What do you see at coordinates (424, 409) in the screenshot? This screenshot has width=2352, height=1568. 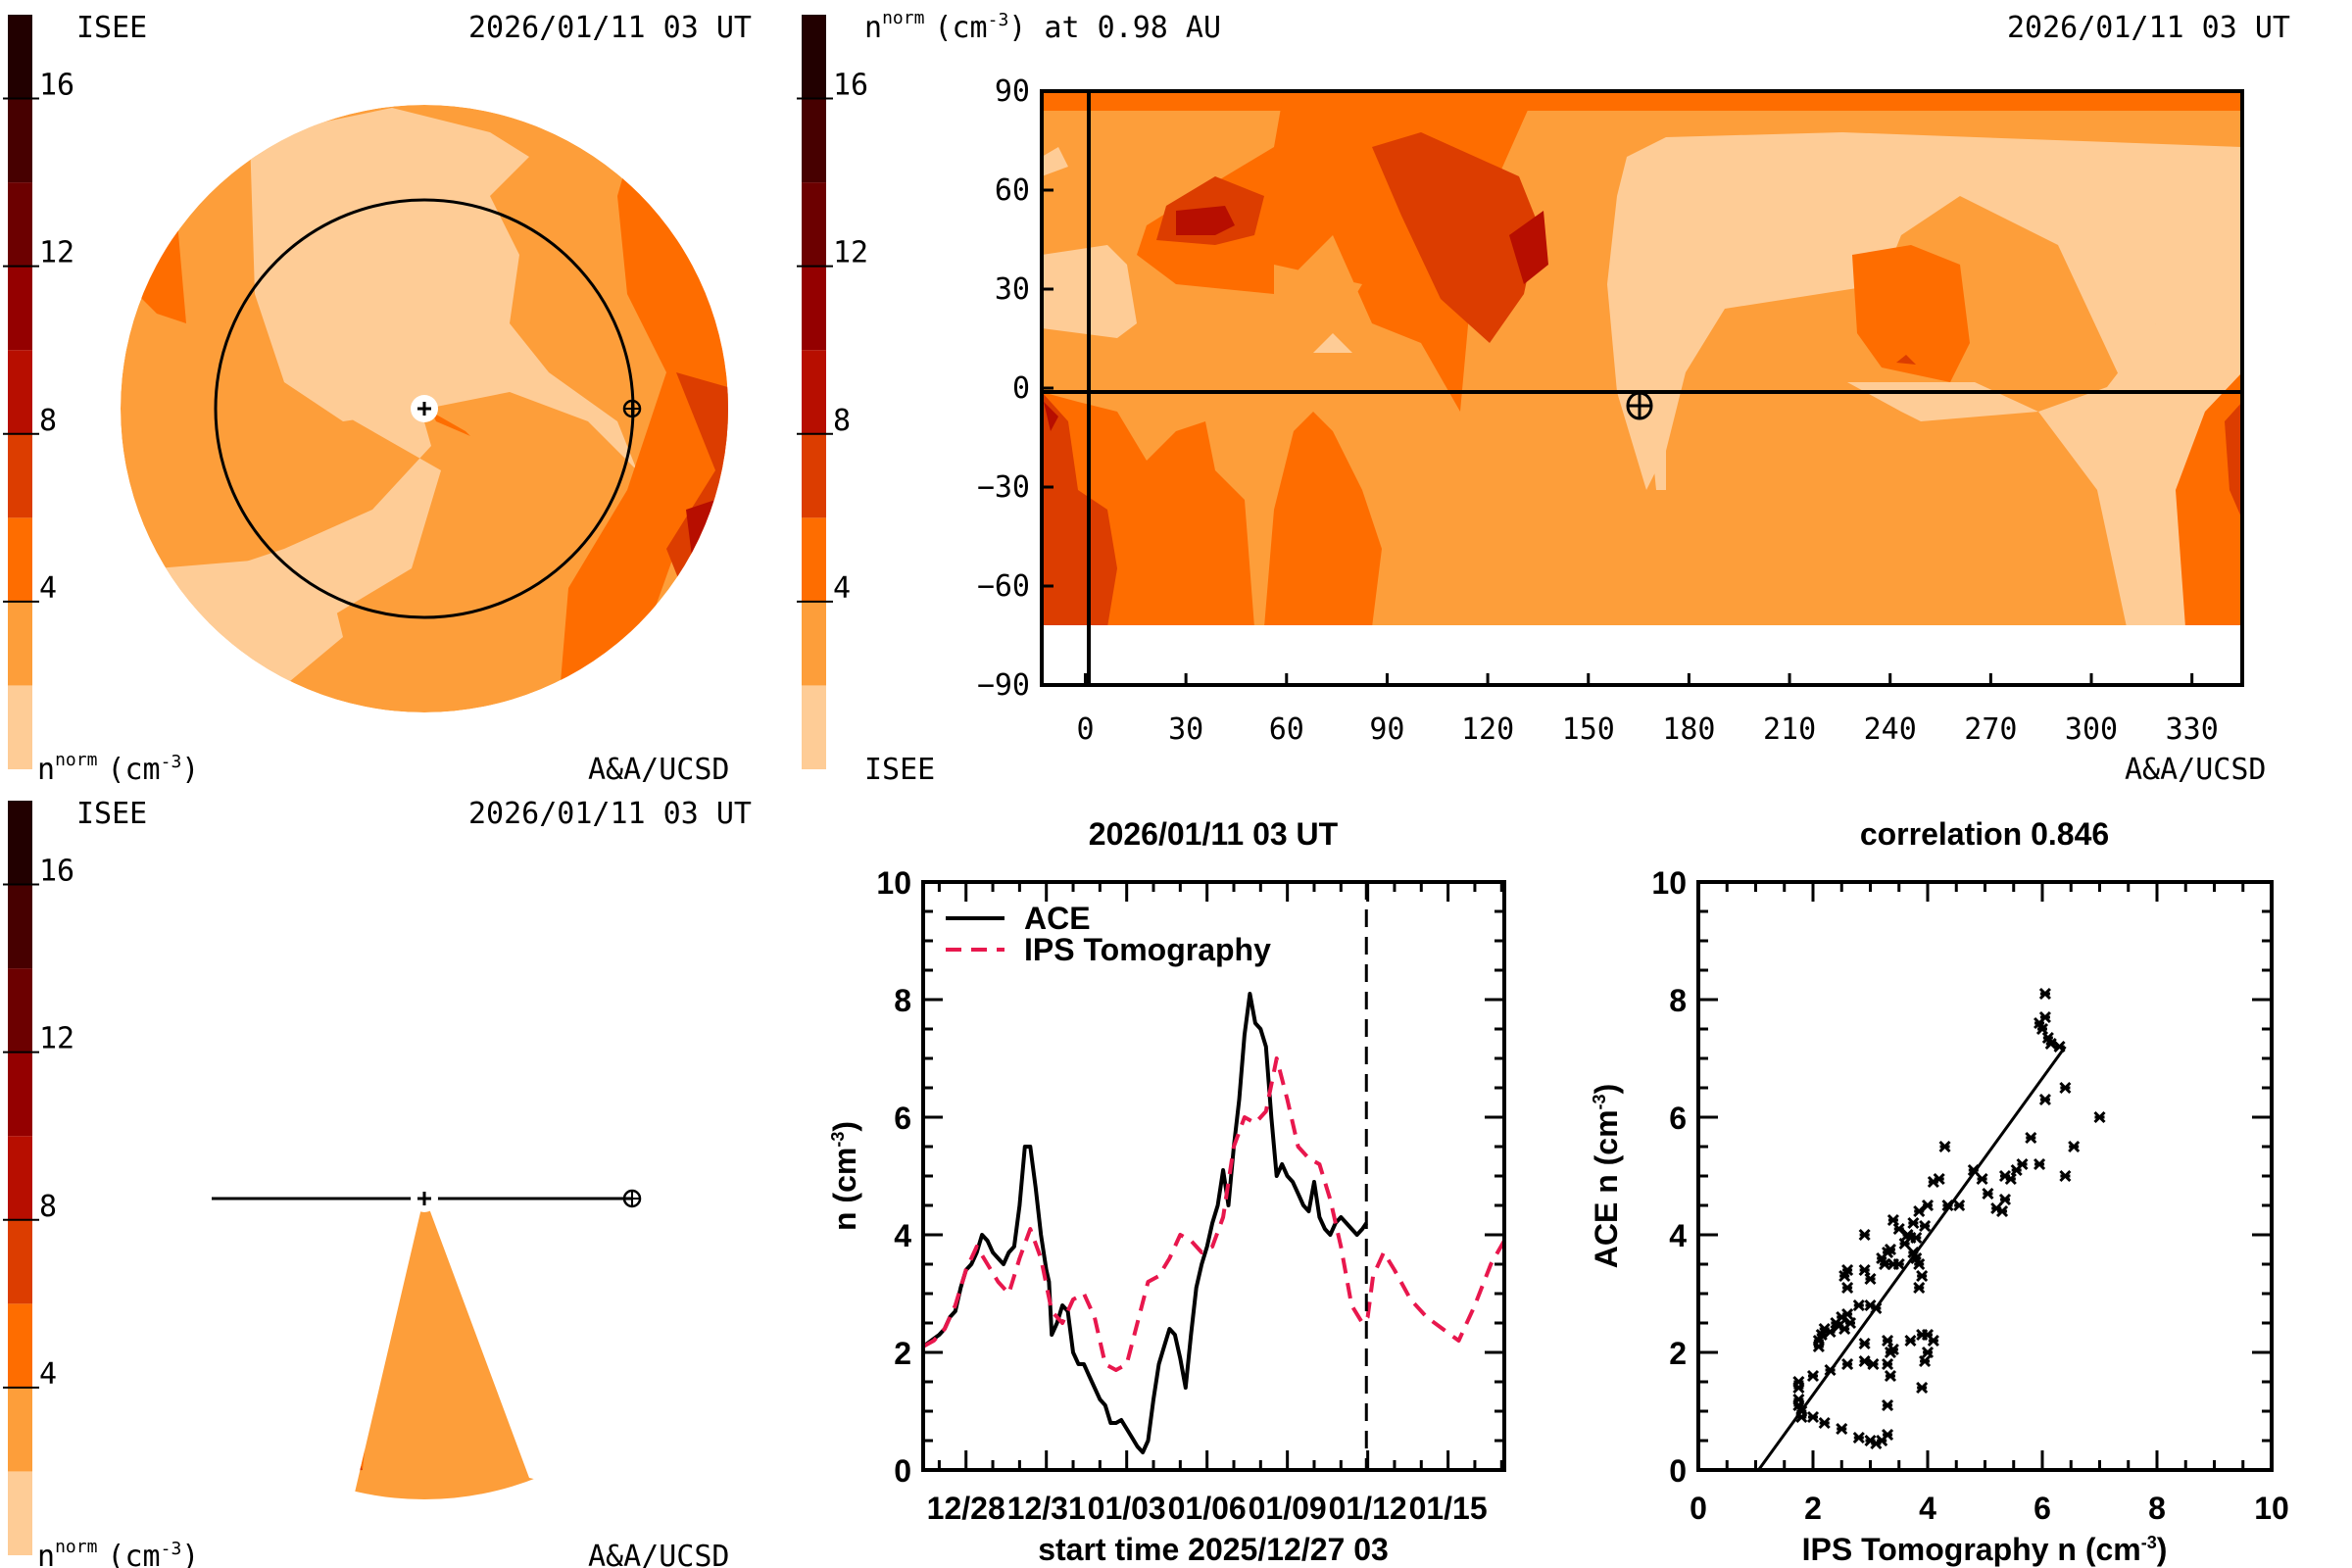 I see `sun-marker` at bounding box center [424, 409].